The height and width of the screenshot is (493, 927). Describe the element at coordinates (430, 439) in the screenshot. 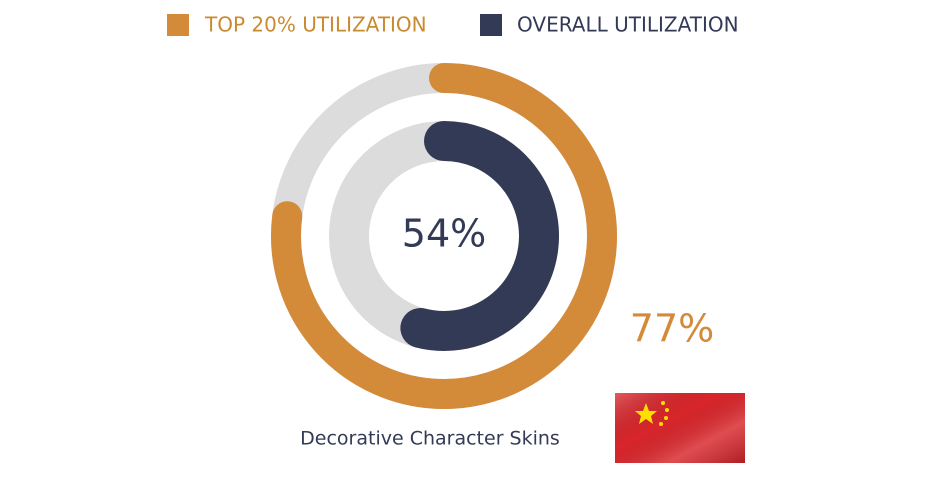

I see `category-label: Decorative Character Skins` at that location.